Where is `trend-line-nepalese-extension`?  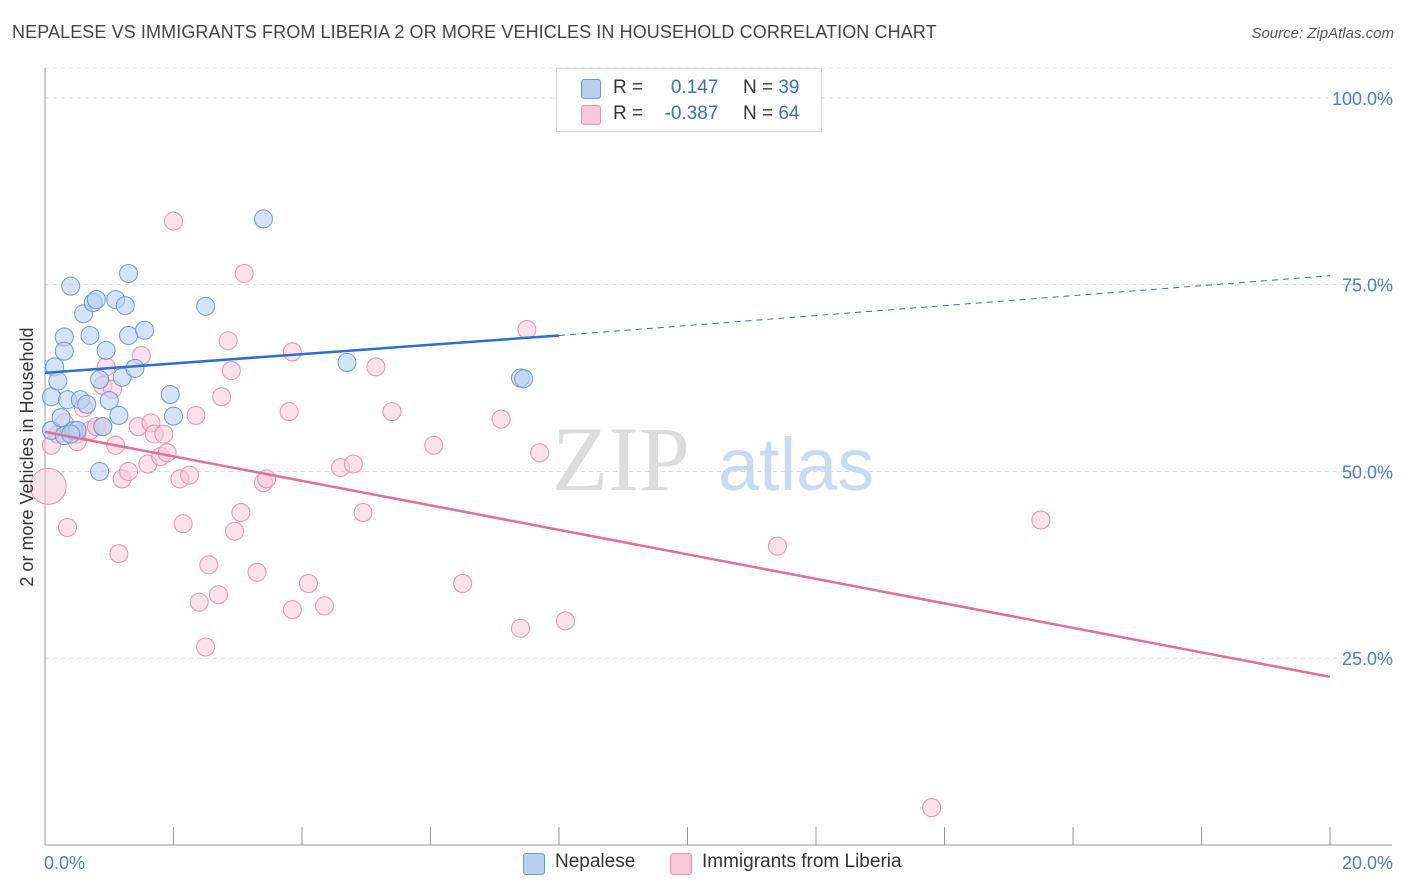 trend-line-nepalese-extension is located at coordinates (944, 305).